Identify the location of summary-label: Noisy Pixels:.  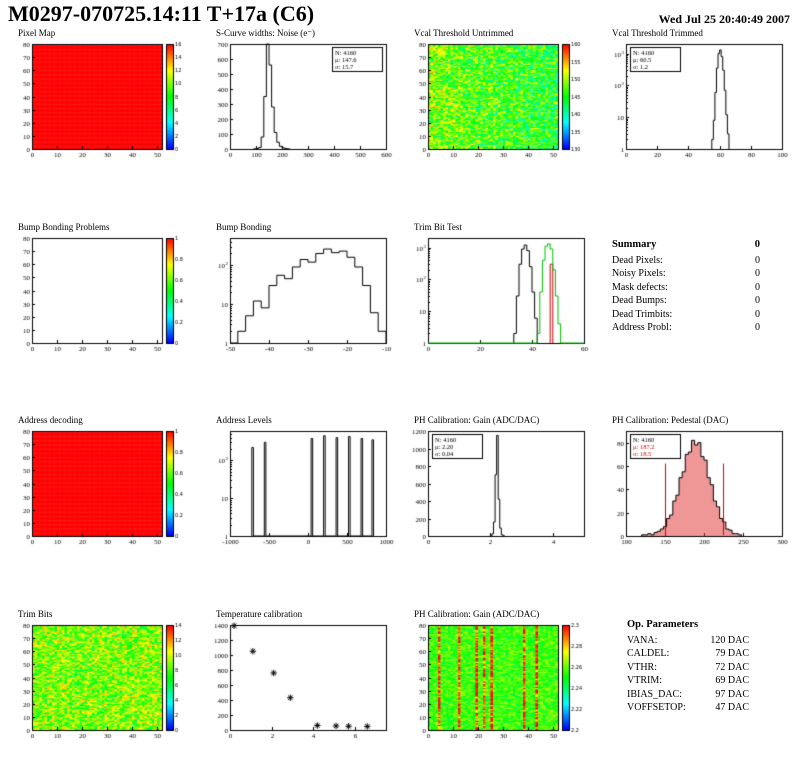
(639, 273).